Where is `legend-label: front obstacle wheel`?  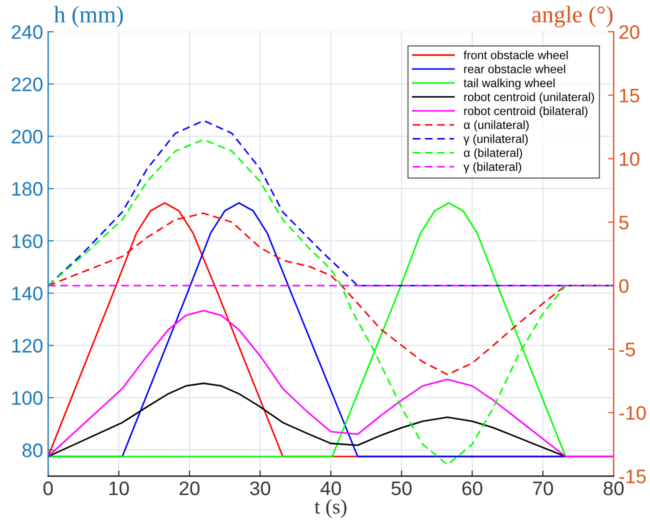 legend-label: front obstacle wheel is located at coordinates (516, 55).